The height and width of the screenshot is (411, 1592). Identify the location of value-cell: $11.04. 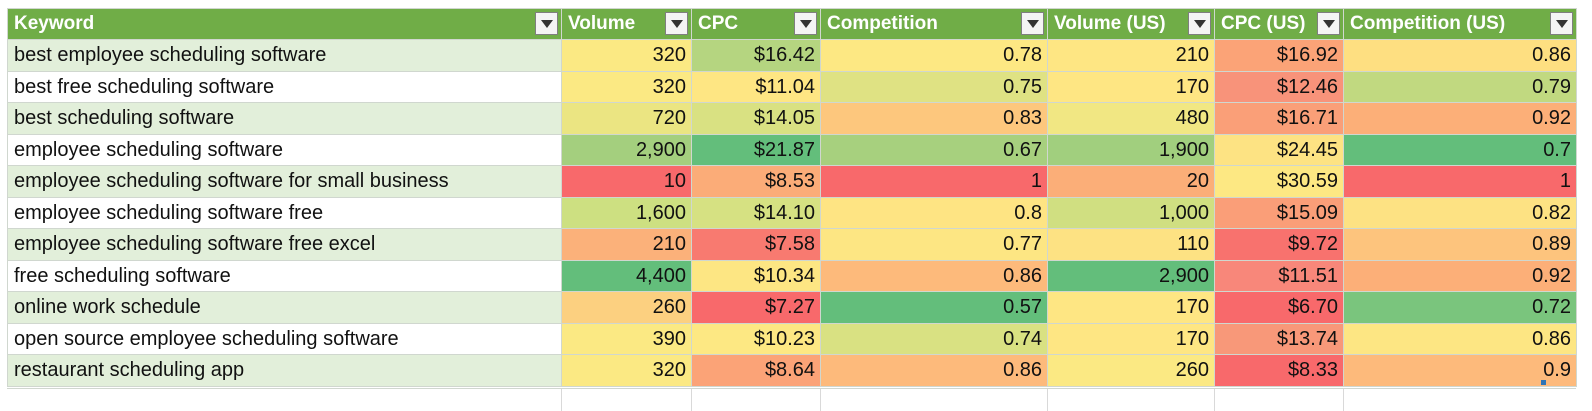
(756, 86).